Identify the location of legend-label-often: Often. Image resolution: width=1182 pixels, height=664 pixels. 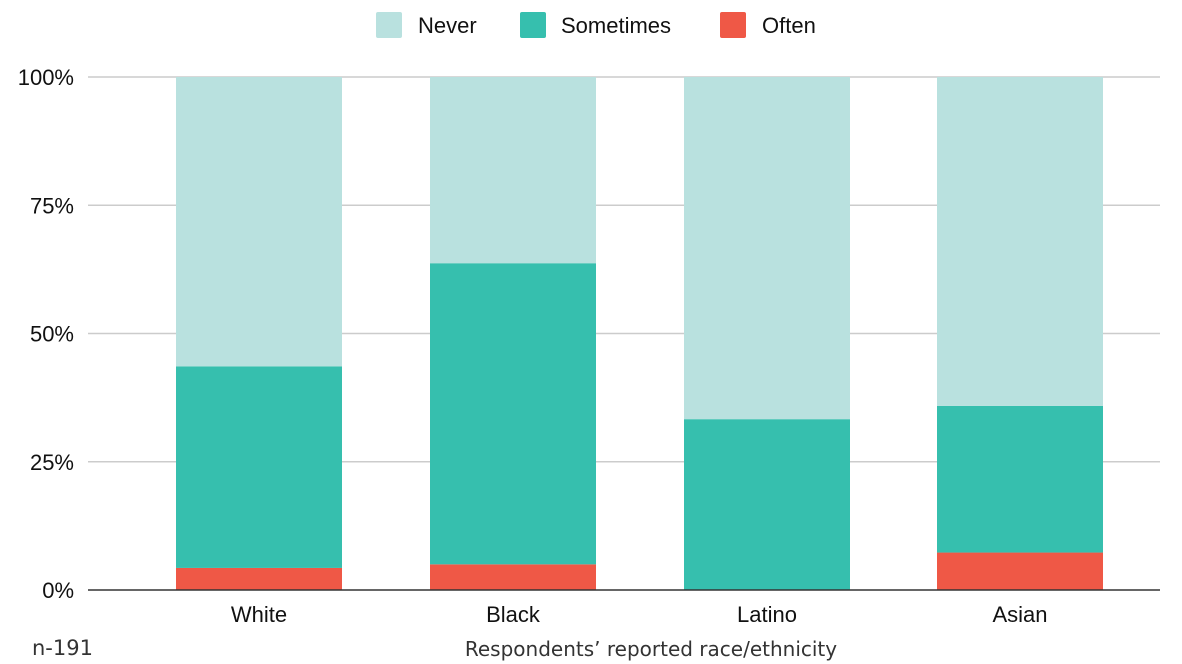
(789, 25).